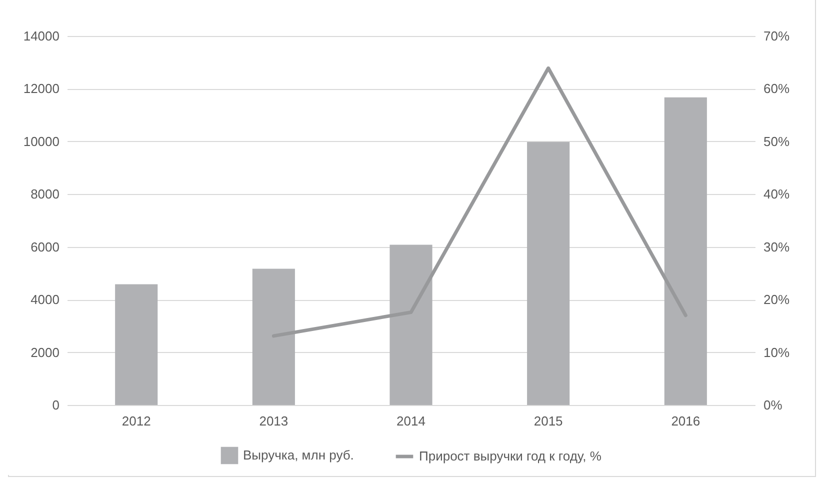  Describe the element at coordinates (45, 352) in the screenshot. I see `y-tick-label: 2000` at that location.